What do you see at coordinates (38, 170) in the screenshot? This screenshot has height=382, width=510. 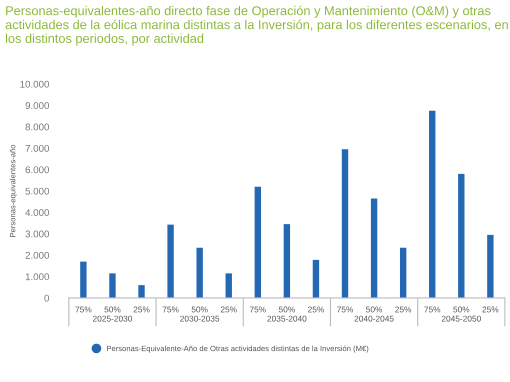 I see `y-tick-label: 6.000` at bounding box center [38, 170].